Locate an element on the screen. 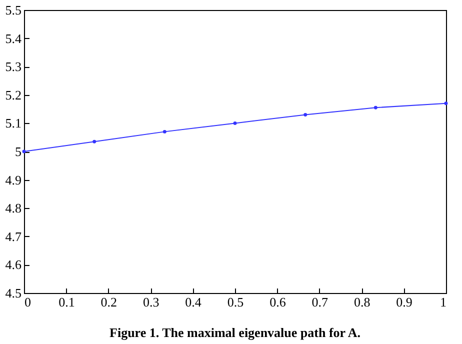 The width and height of the screenshot is (462, 344). text: Figure 1. The maximal eigenvalue path for A. is located at coordinates (235, 332).